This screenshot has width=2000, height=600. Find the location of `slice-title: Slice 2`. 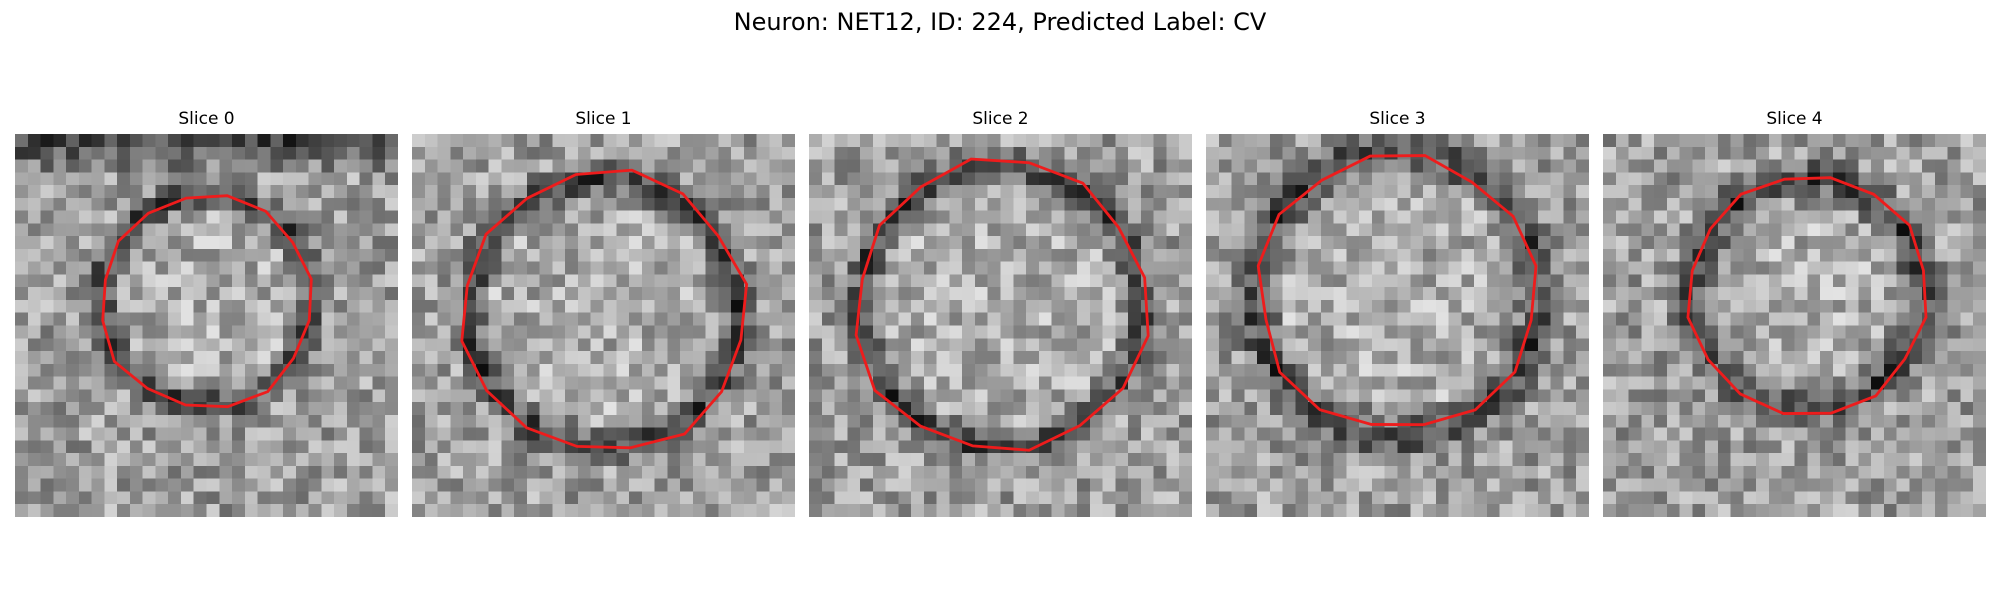

slice-title: Slice 2 is located at coordinates (1000, 119).